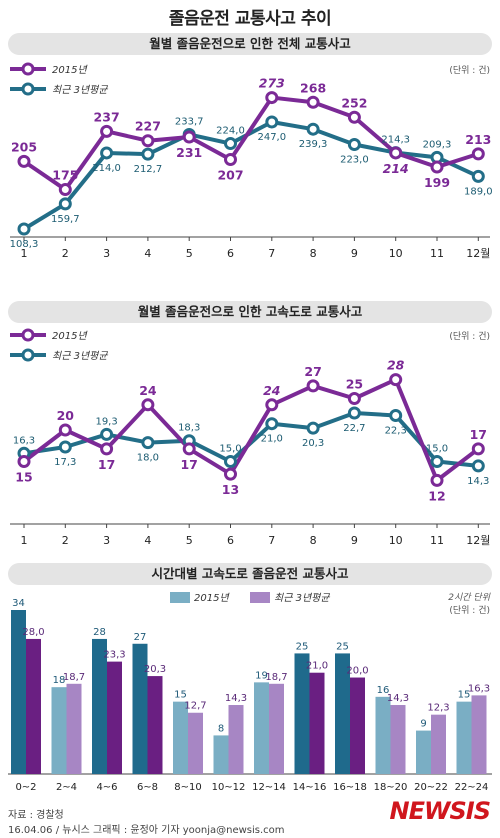 This screenshot has width=500, height=838. Describe the element at coordinates (66, 787) in the screenshot. I see `x-tick-label: 2~4` at that location.